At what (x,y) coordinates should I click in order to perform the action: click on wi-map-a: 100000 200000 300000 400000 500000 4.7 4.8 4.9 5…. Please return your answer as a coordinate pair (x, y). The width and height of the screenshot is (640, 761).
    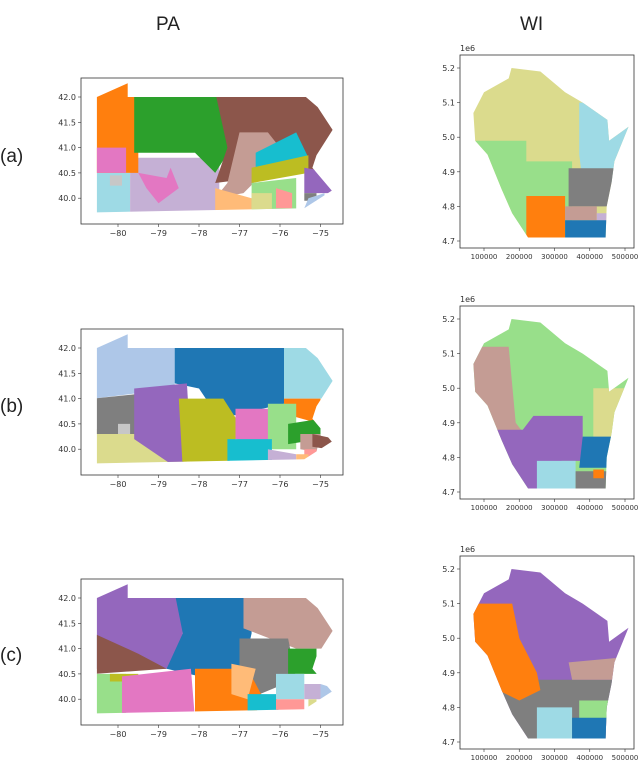
    Looking at the image, I should click on (540, 152).